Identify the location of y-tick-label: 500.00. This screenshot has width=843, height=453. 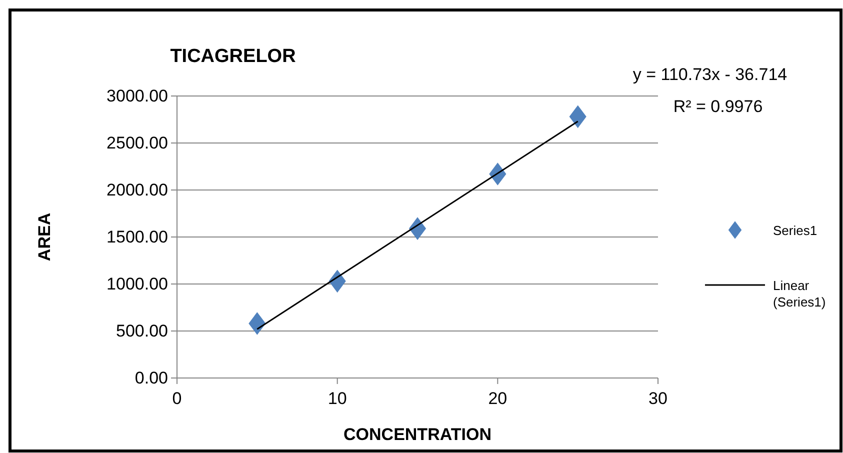
(142, 330).